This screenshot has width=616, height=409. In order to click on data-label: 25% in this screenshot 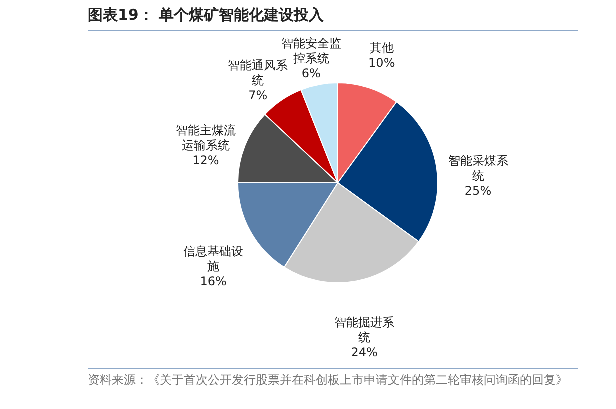, I will do `click(478, 191)`.